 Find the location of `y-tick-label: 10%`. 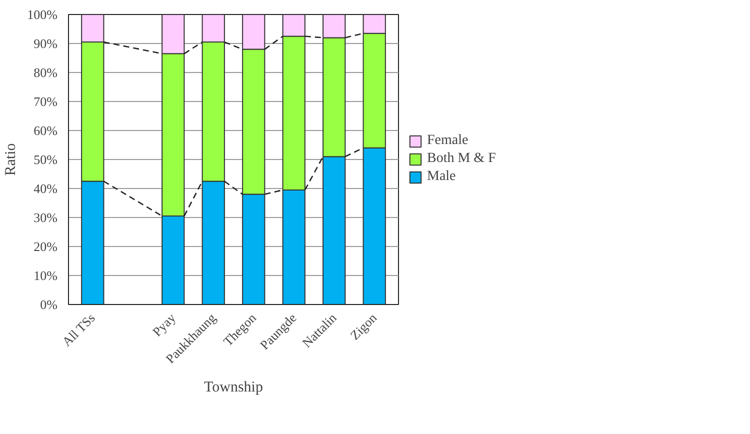

y-tick-label: 10% is located at coordinates (46, 275).